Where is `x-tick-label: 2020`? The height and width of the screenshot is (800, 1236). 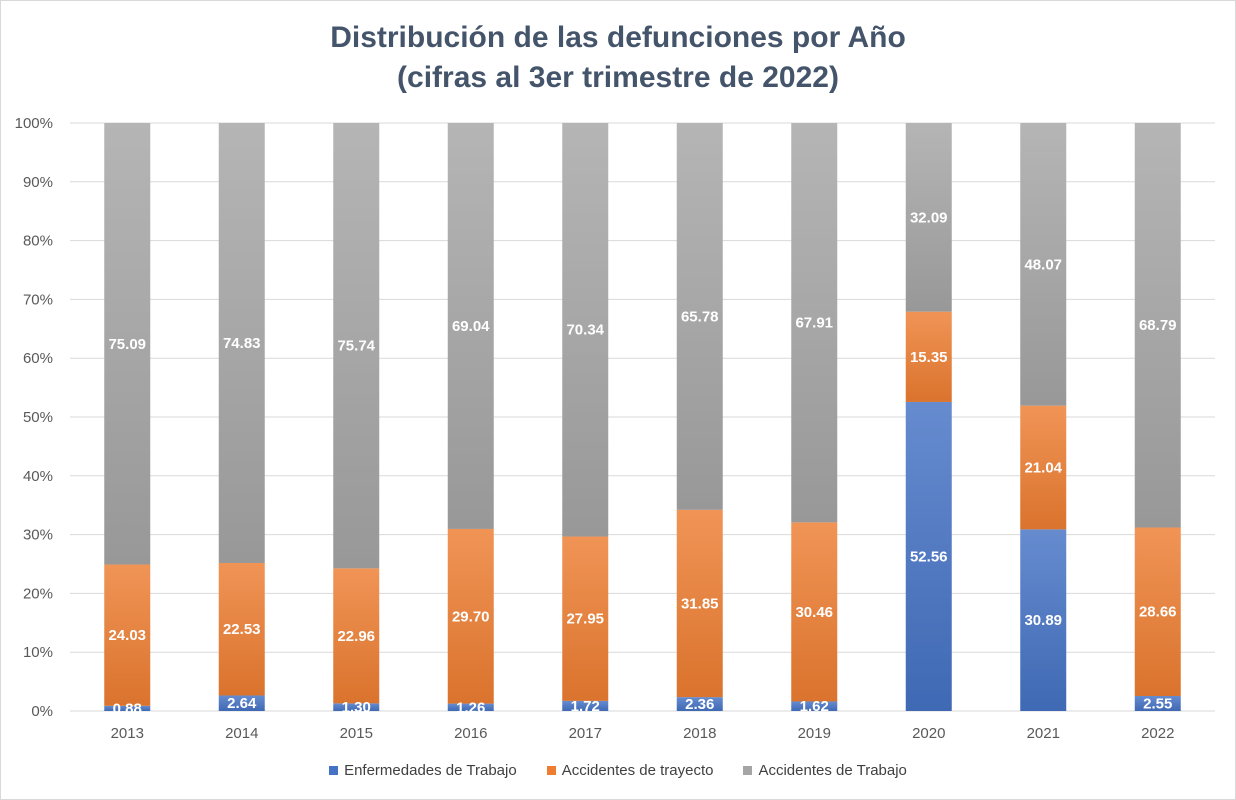 x-tick-label: 2020 is located at coordinates (928, 733).